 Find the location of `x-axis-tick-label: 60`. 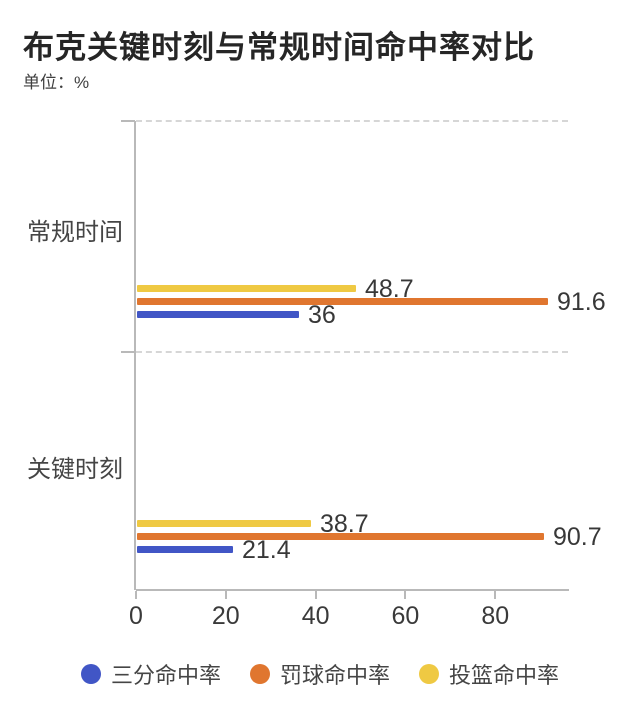

x-axis-tick-label: 60 is located at coordinates (405, 616).